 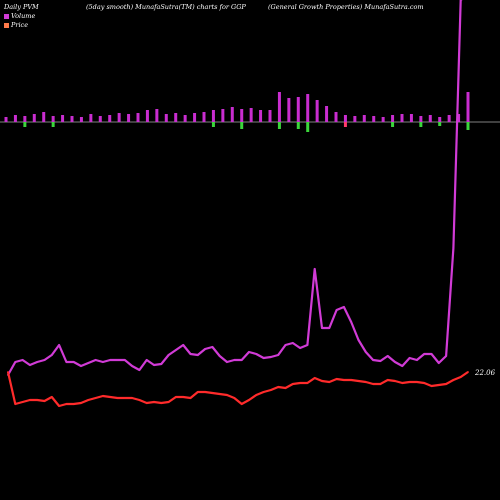 What do you see at coordinates (19, 16) in the screenshot?
I see `legend-volume: Volume` at bounding box center [19, 16].